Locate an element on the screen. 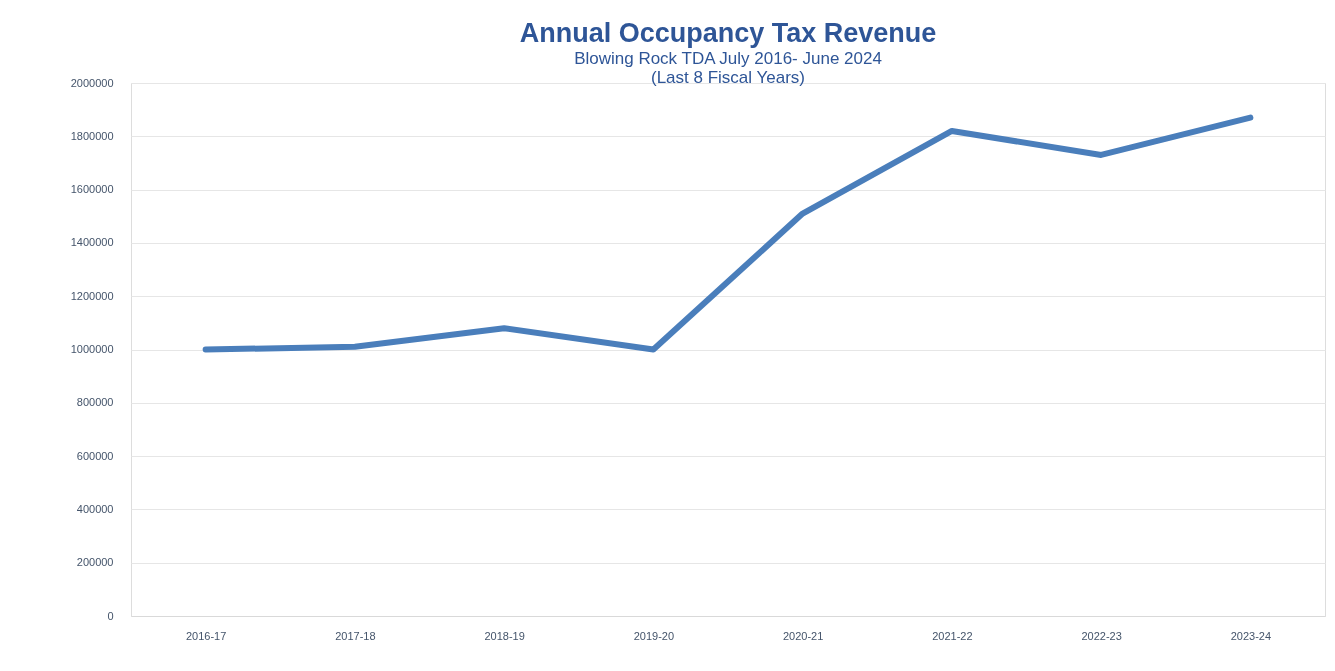  y-tick-label: 1600000 is located at coordinates (92, 189).